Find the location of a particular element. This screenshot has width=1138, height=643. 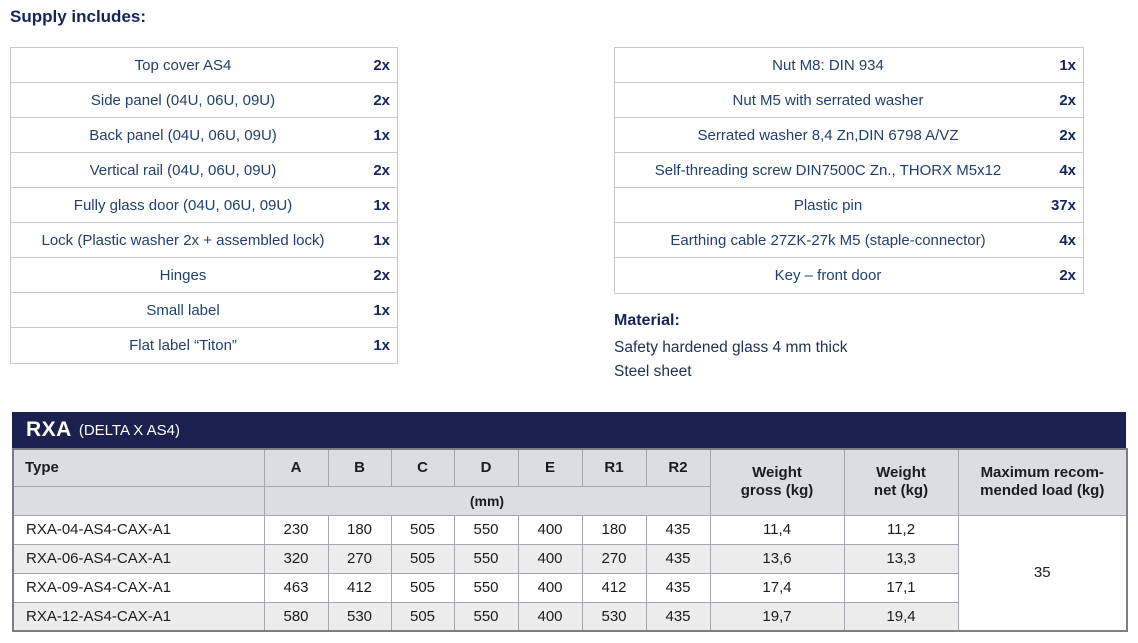

supply-row: Plastic pin 37x is located at coordinates (849, 205).